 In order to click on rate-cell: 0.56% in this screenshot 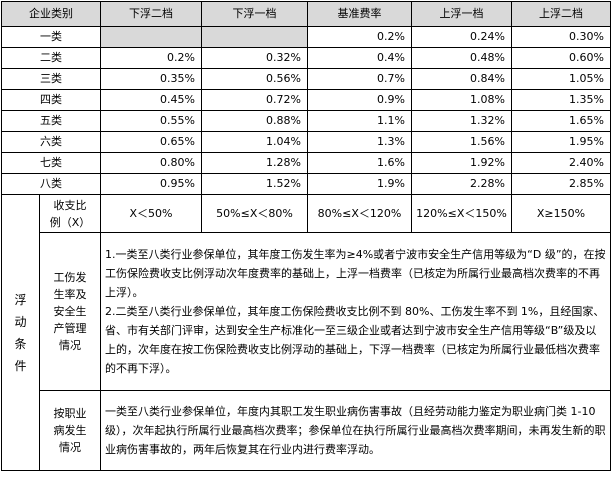, I will do `click(254, 79)`.